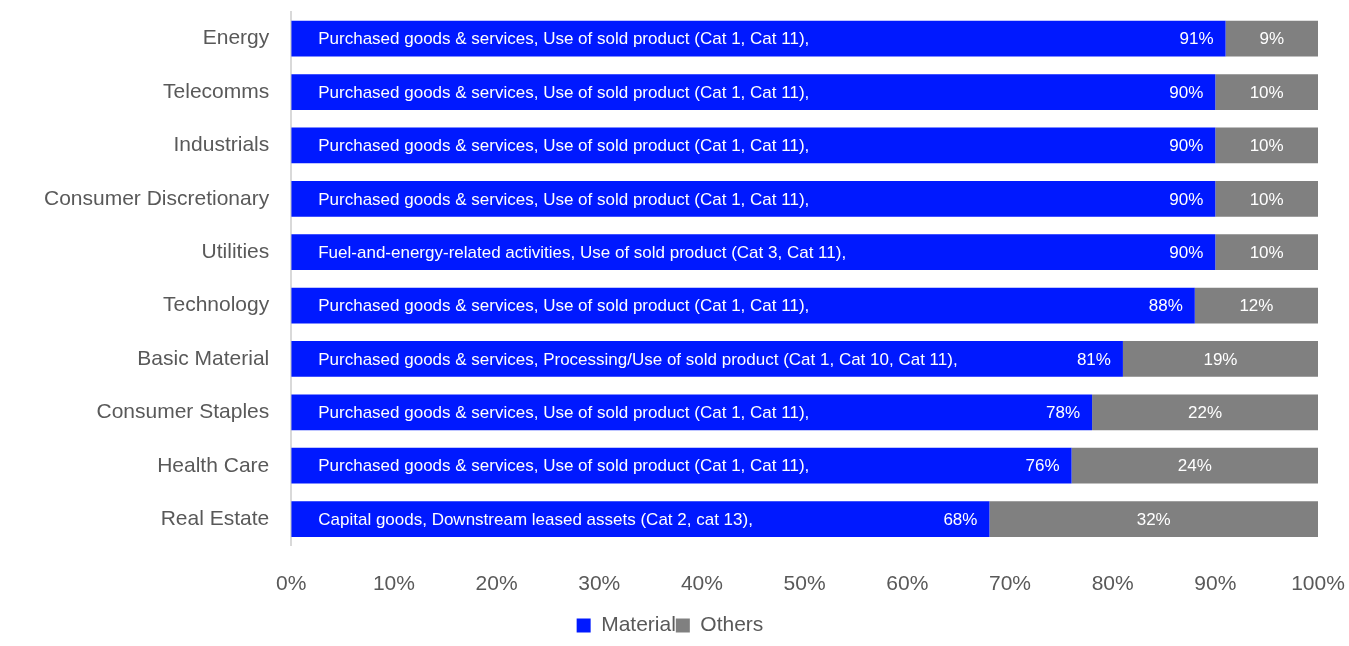 The width and height of the screenshot is (1349, 646). I want to click on y-tick-label: Consumer Staples, so click(183, 411).